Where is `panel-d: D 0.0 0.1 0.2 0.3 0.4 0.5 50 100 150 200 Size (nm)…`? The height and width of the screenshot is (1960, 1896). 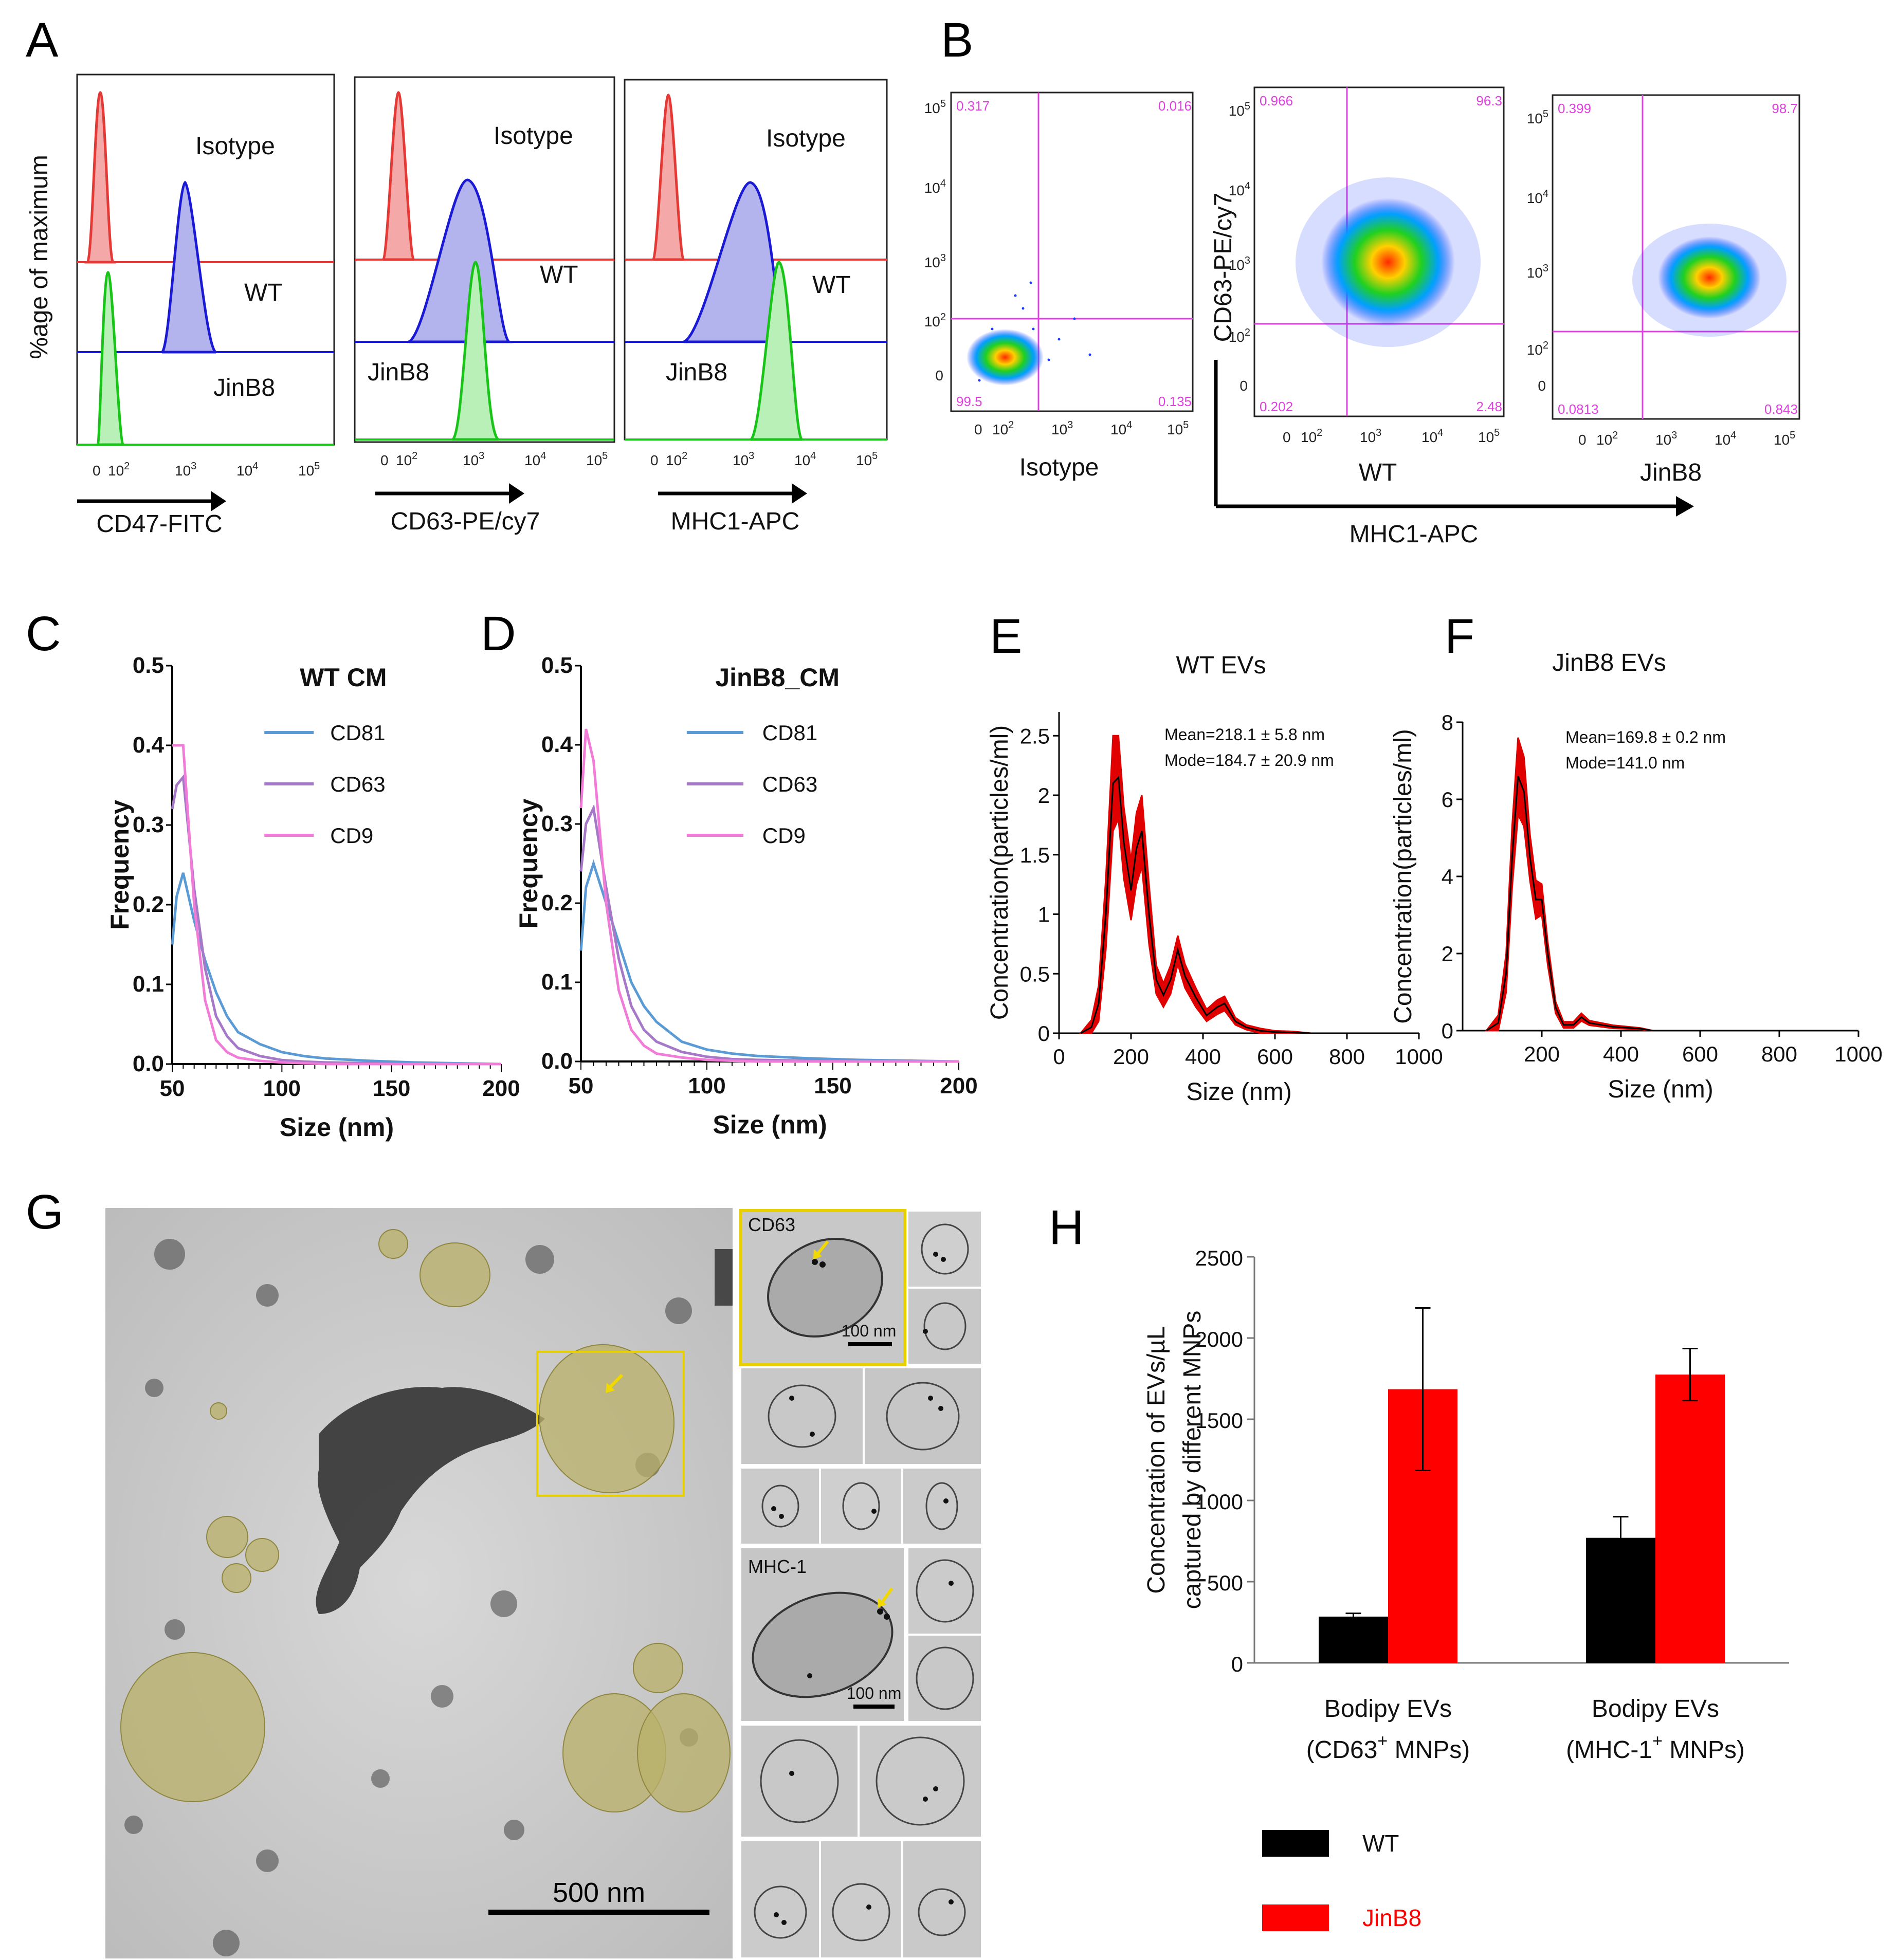 panel-d: D 0.0 0.1 0.2 0.3 0.4 0.5 50 100 150 200 Size (nm)… is located at coordinates (729, 873).